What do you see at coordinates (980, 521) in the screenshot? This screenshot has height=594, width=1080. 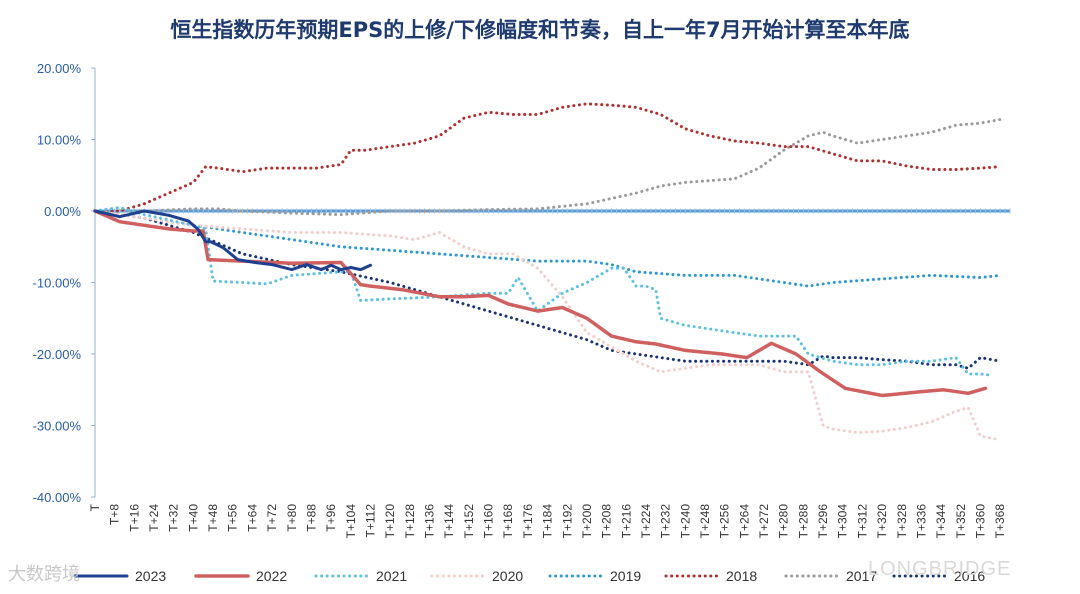 I see `x-tick-label: T+360` at bounding box center [980, 521].